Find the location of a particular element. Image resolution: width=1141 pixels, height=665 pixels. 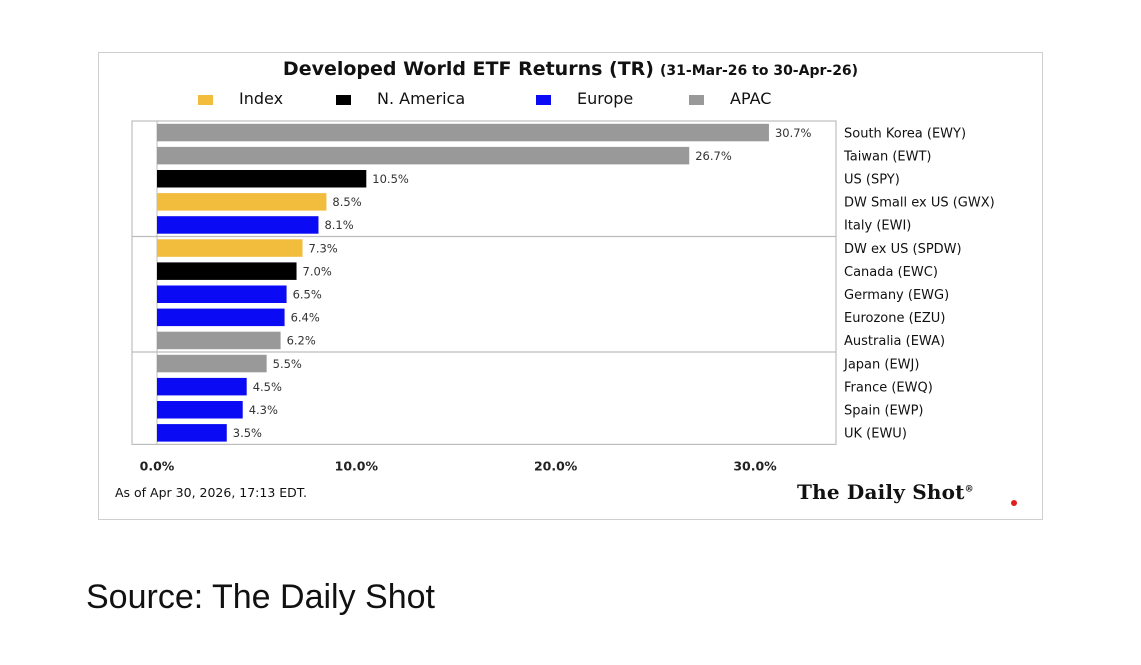

as-of-note: As of Apr 30, 2026, 17:13 EDT. is located at coordinates (211, 492).